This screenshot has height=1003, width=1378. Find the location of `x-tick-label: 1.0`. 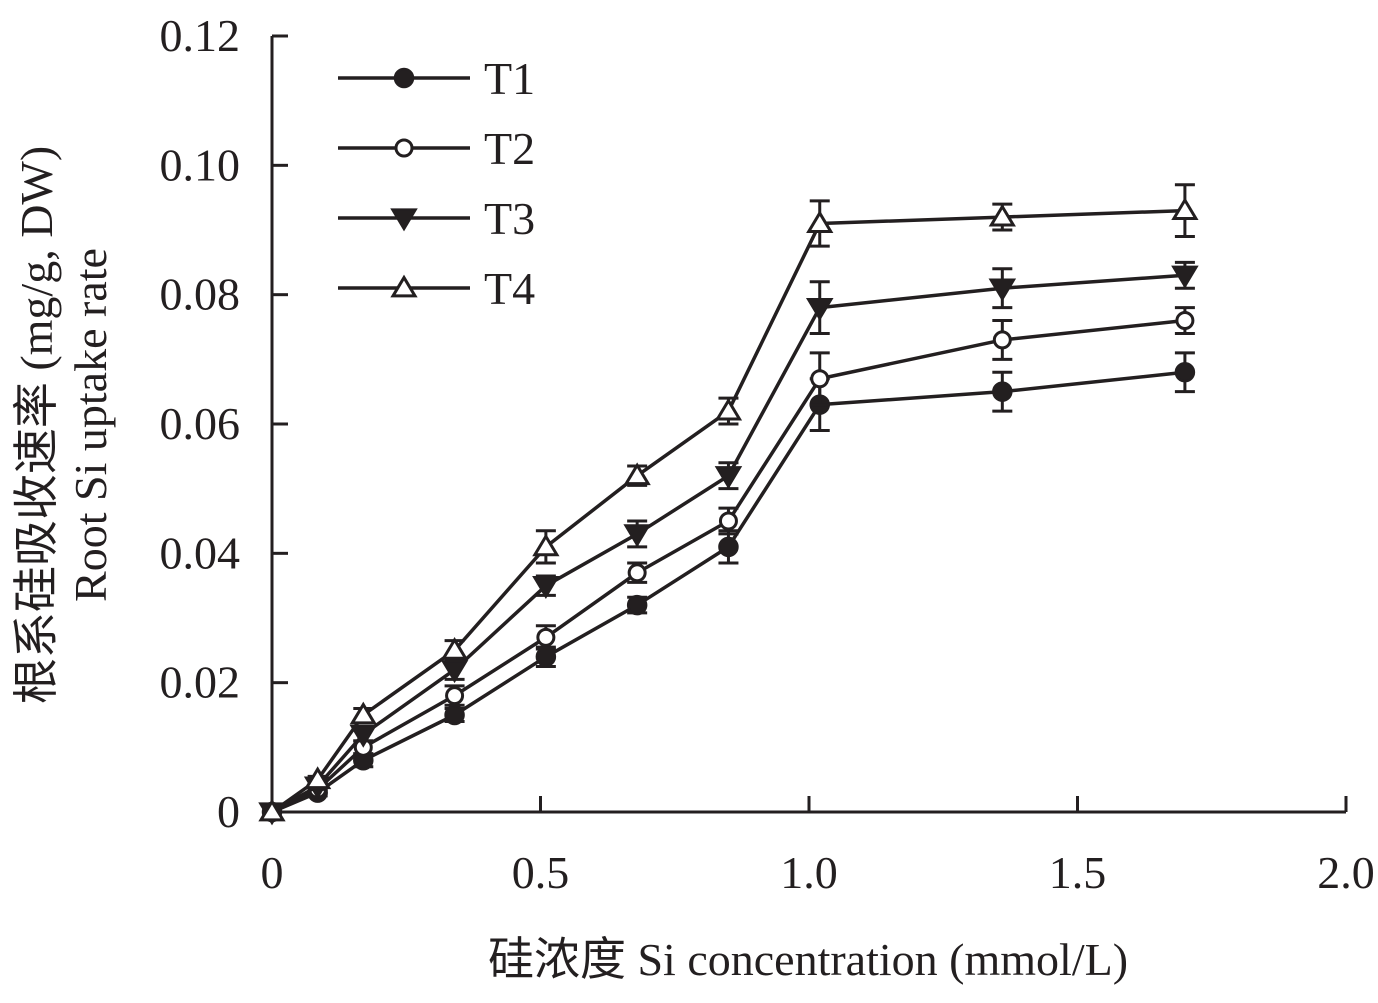

x-tick-label: 1.0 is located at coordinates (809, 872).